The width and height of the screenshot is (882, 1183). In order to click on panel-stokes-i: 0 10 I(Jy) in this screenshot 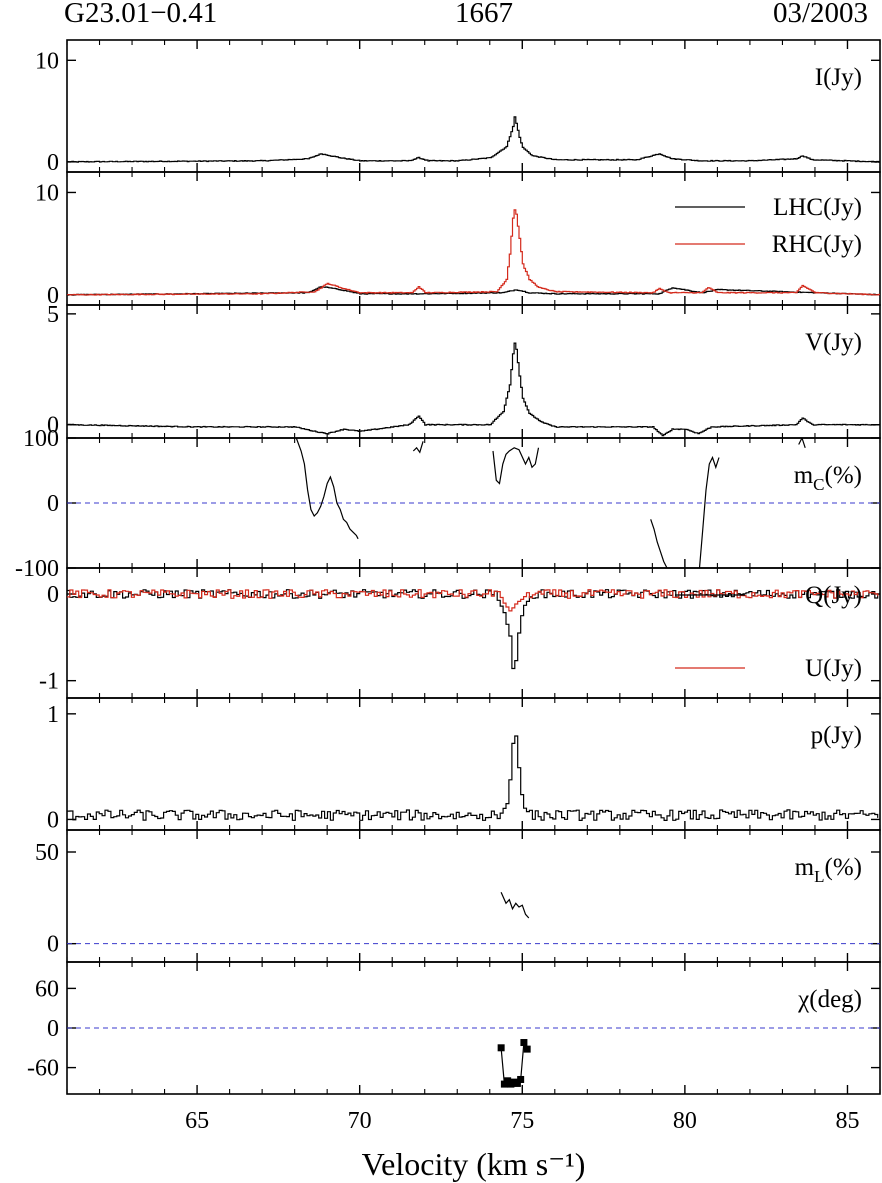, I will do `click(458, 107)`.